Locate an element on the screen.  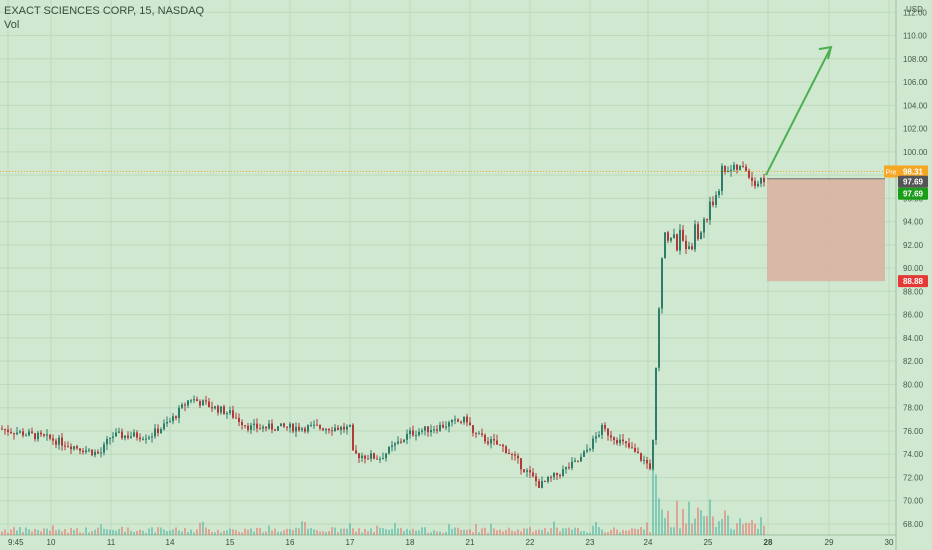
y-tick-label: 88.00 is located at coordinates (913, 291).